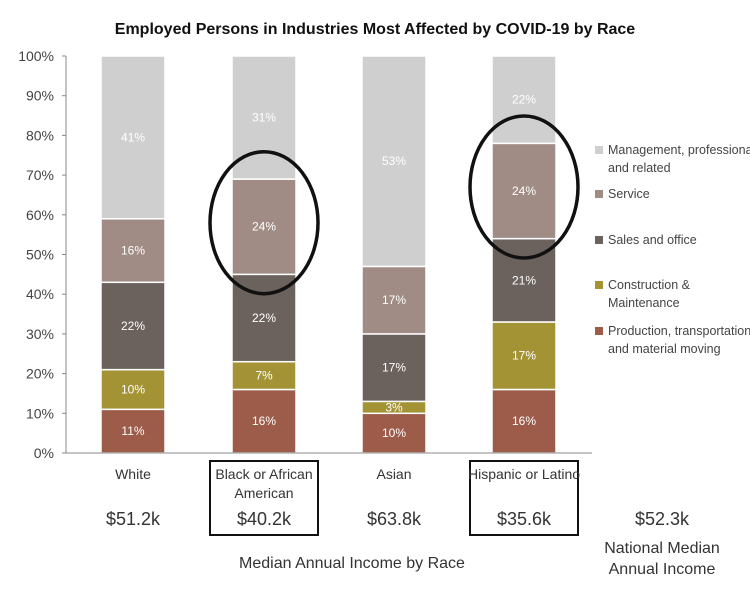  What do you see at coordinates (679, 331) in the screenshot?
I see `legend-label: Production, transportation,` at bounding box center [679, 331].